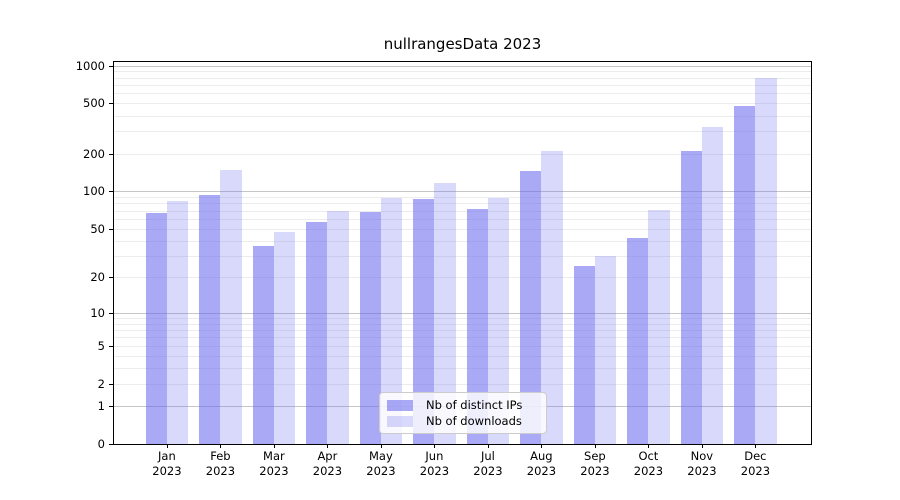  Describe the element at coordinates (90, 65) in the screenshot. I see `y-tick-label-1000: 1000` at that location.